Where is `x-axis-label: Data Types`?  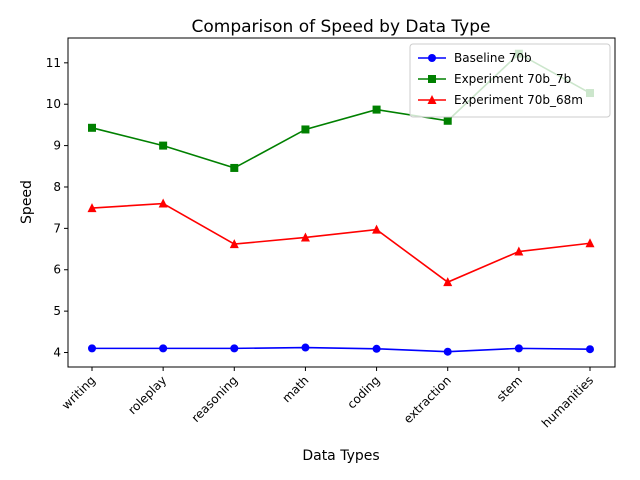
x-axis-label: Data Types is located at coordinates (340, 456).